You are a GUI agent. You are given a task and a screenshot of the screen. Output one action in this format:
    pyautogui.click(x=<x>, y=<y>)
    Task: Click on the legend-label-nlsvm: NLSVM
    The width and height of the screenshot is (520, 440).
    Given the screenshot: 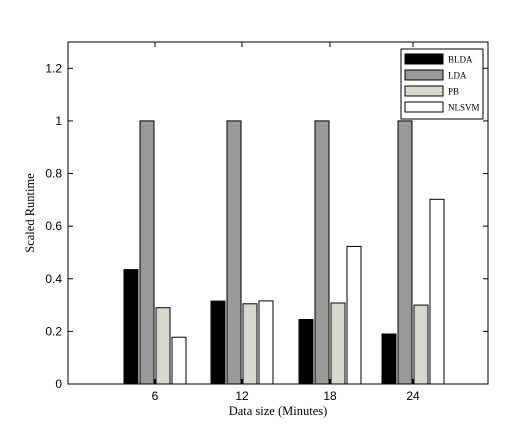 What is the action you would take?
    pyautogui.click(x=464, y=108)
    